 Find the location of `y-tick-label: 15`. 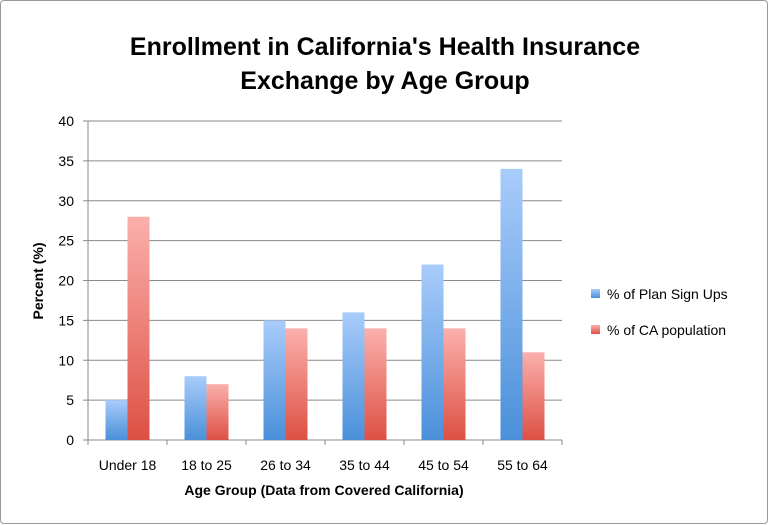

y-tick-label: 15 is located at coordinates (66, 320).